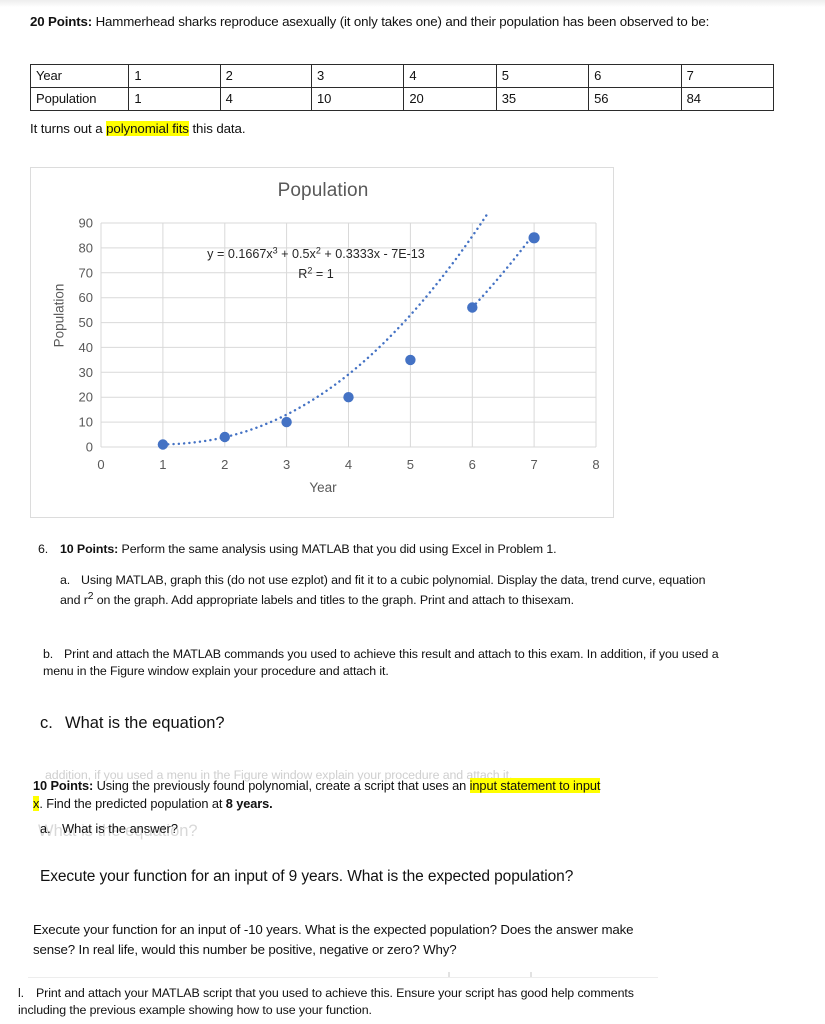 The width and height of the screenshot is (825, 1024). I want to click on ten-points-highlight-2: x, so click(36, 803).